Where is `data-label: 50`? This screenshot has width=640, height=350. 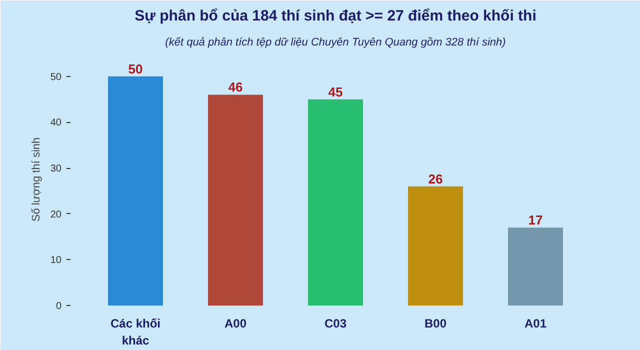 data-label: 50 is located at coordinates (135, 68).